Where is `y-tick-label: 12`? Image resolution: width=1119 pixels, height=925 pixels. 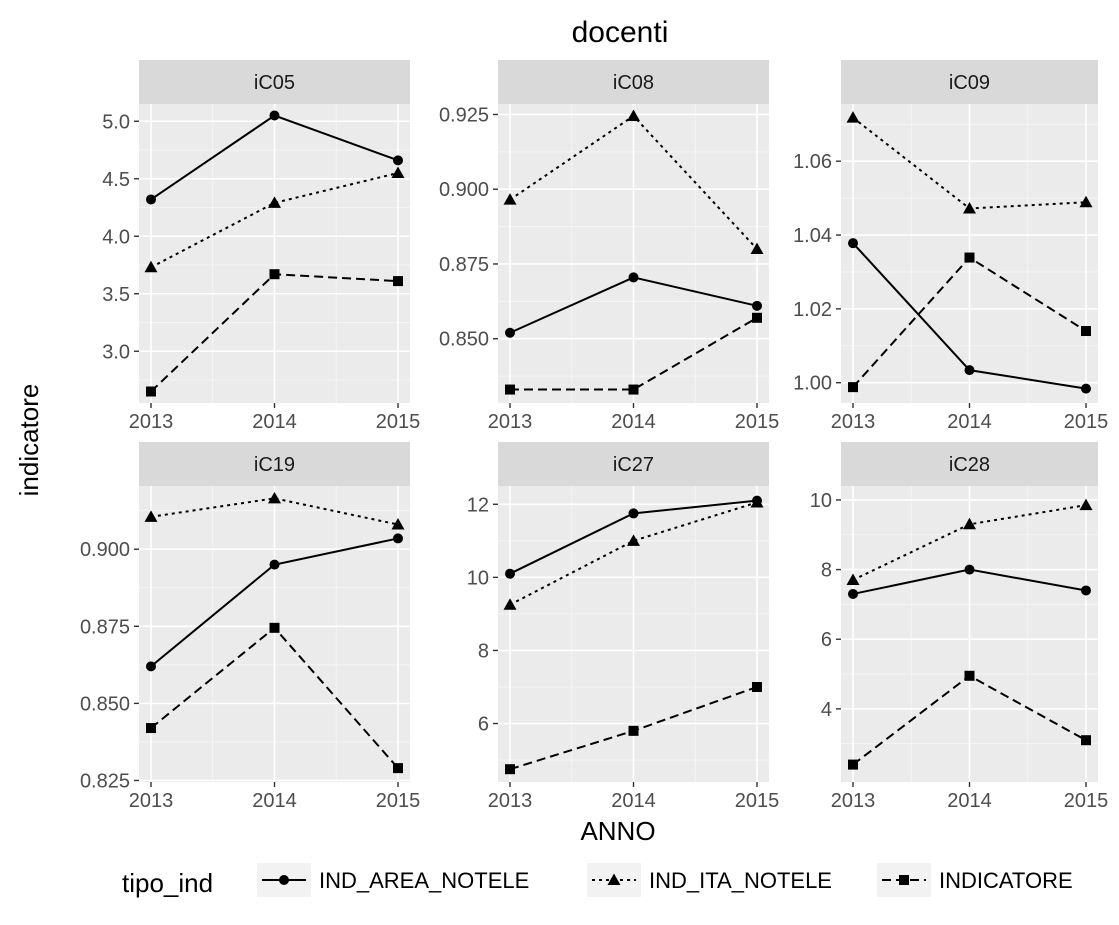
y-tick-label: 12 is located at coordinates (478, 505).